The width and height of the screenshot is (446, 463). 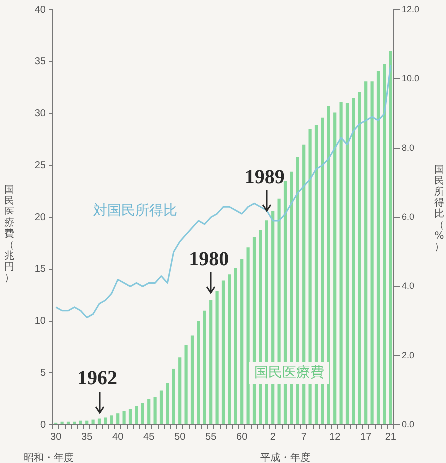 I want to click on y-tick-label: 40, so click(x=40, y=10).